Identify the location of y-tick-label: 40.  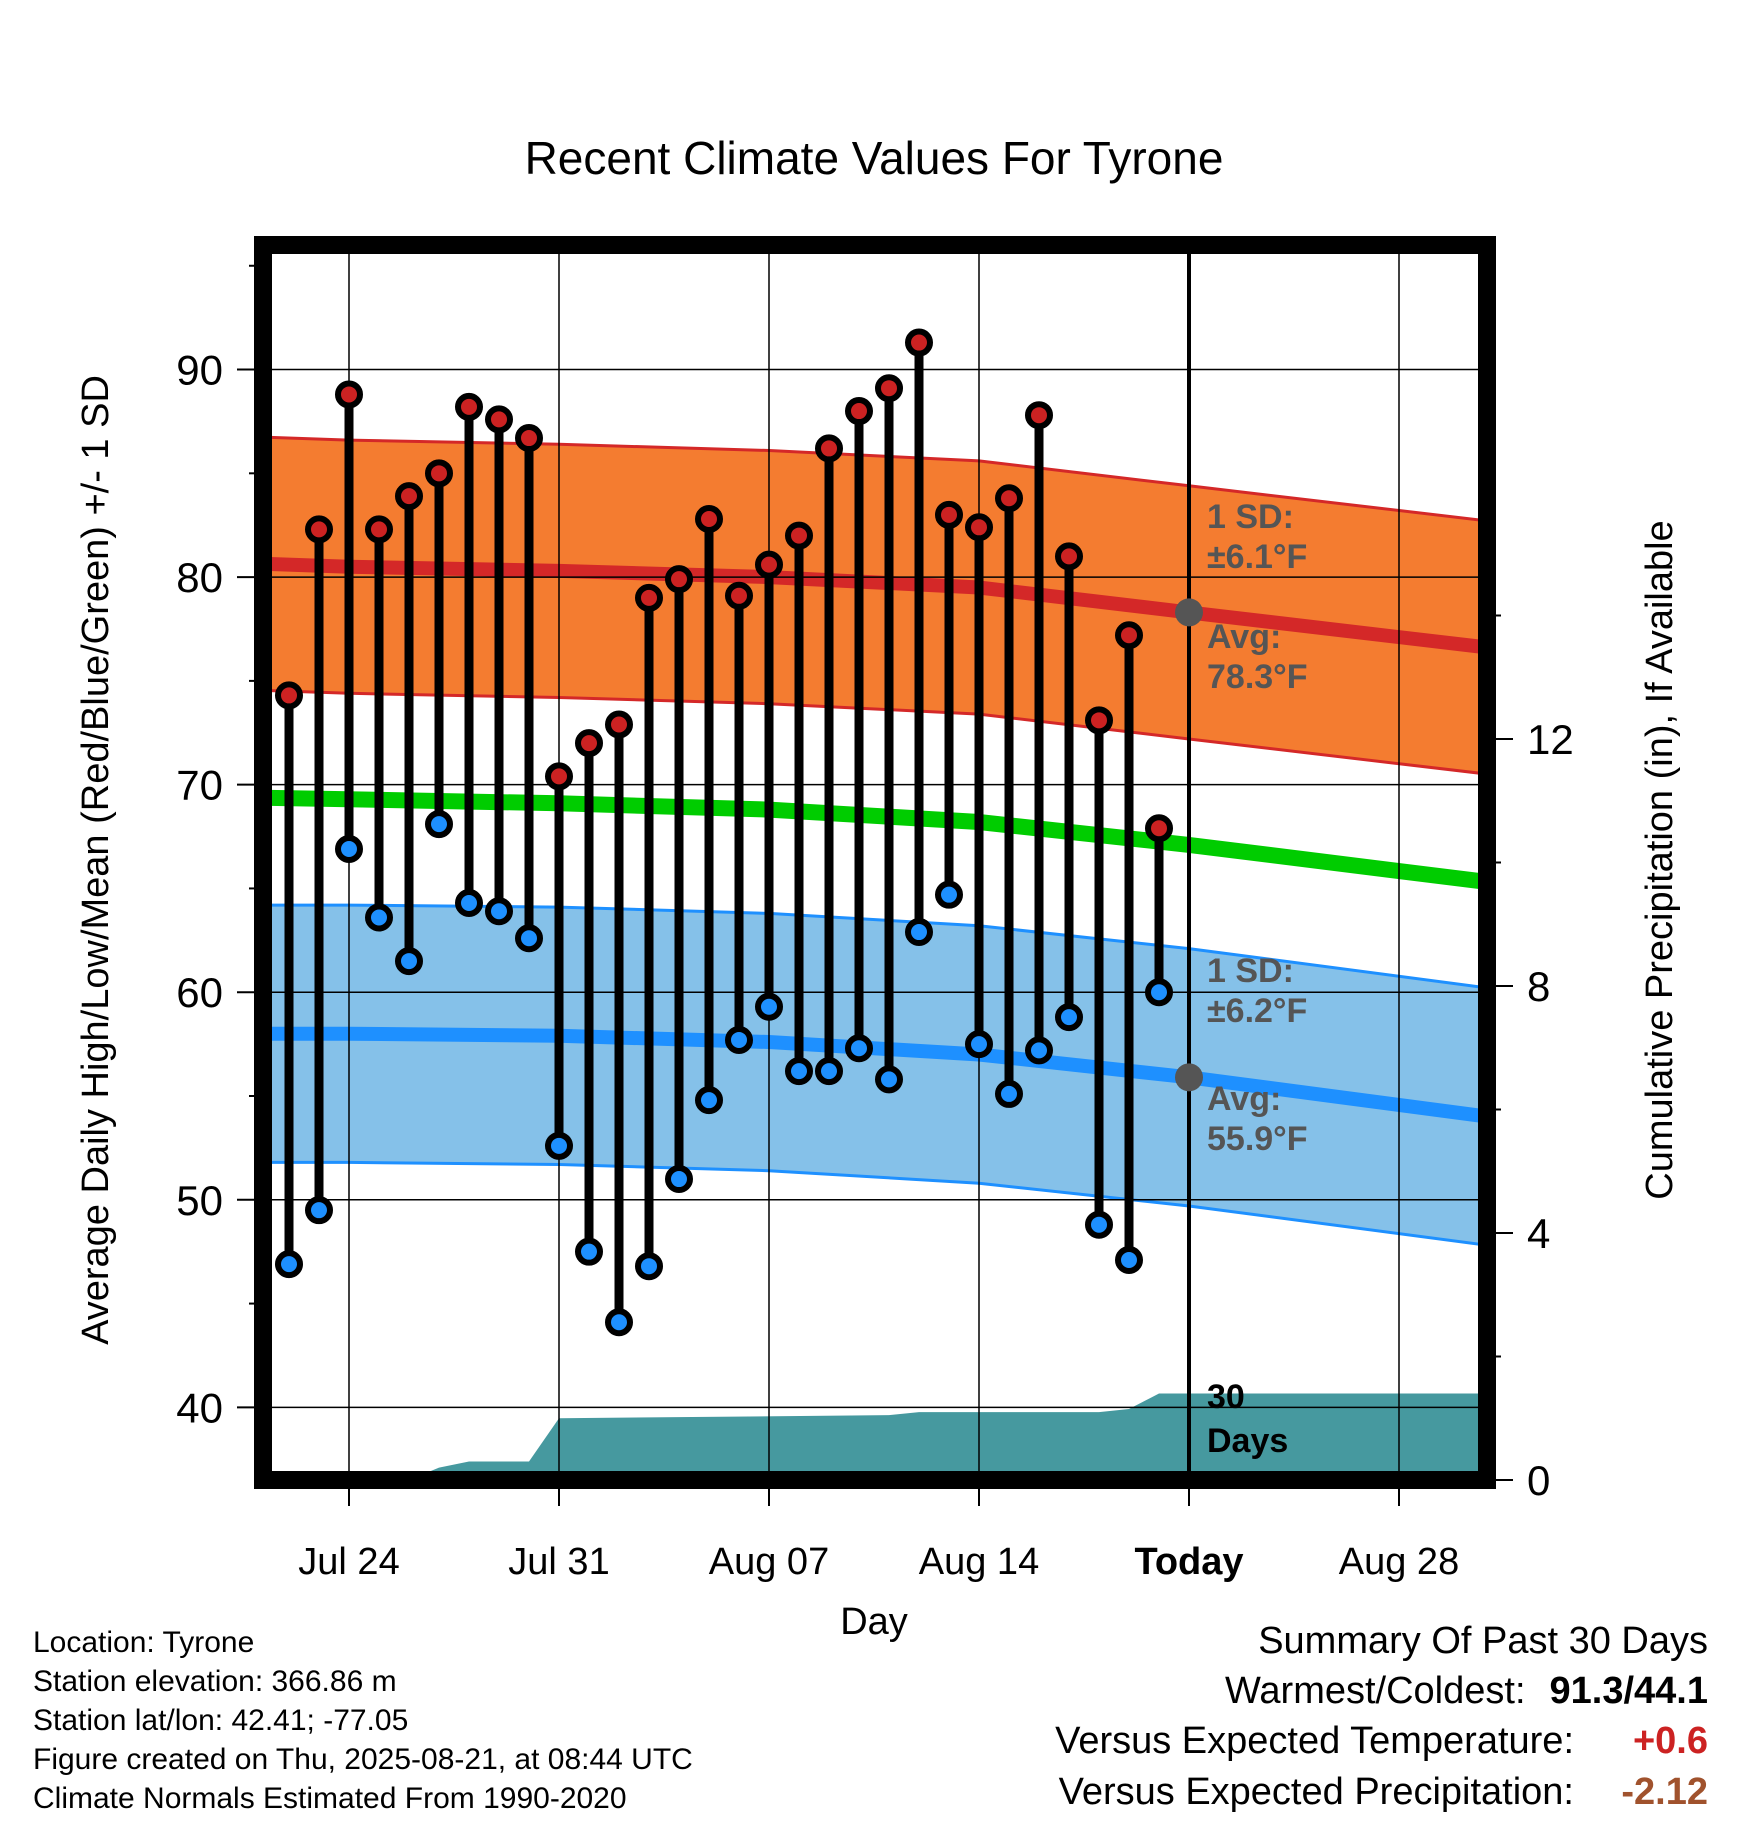
(199, 1407).